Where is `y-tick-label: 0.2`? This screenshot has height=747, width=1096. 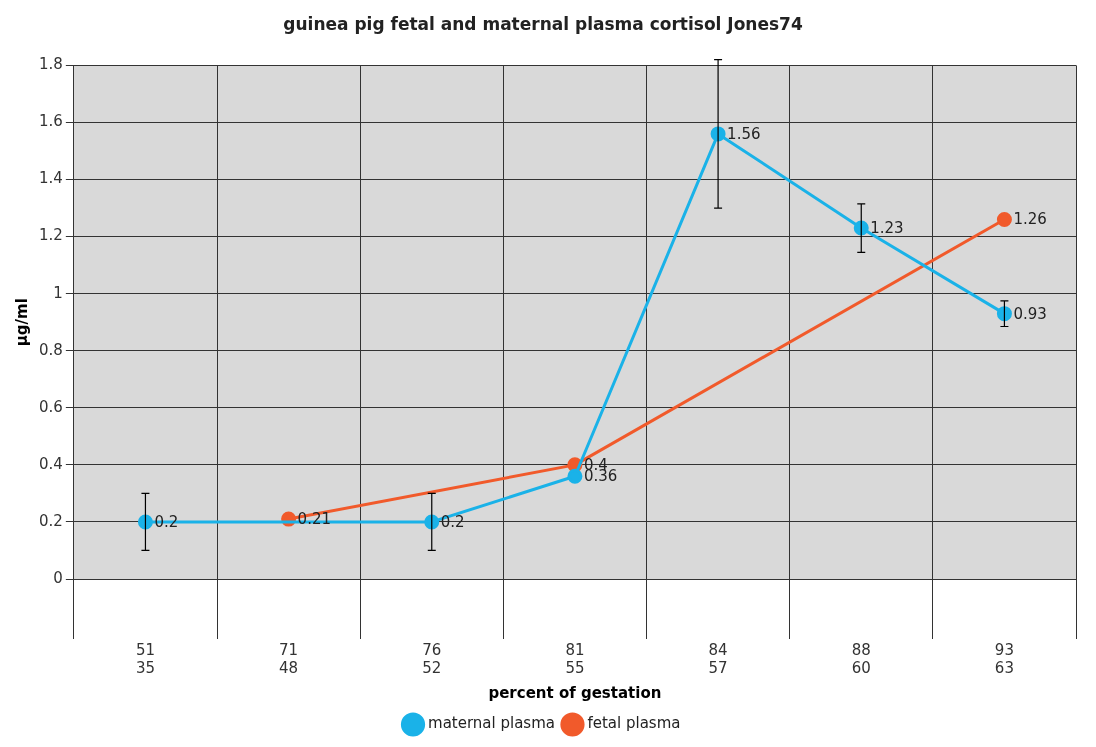 y-tick-label: 0.2 is located at coordinates (51, 520).